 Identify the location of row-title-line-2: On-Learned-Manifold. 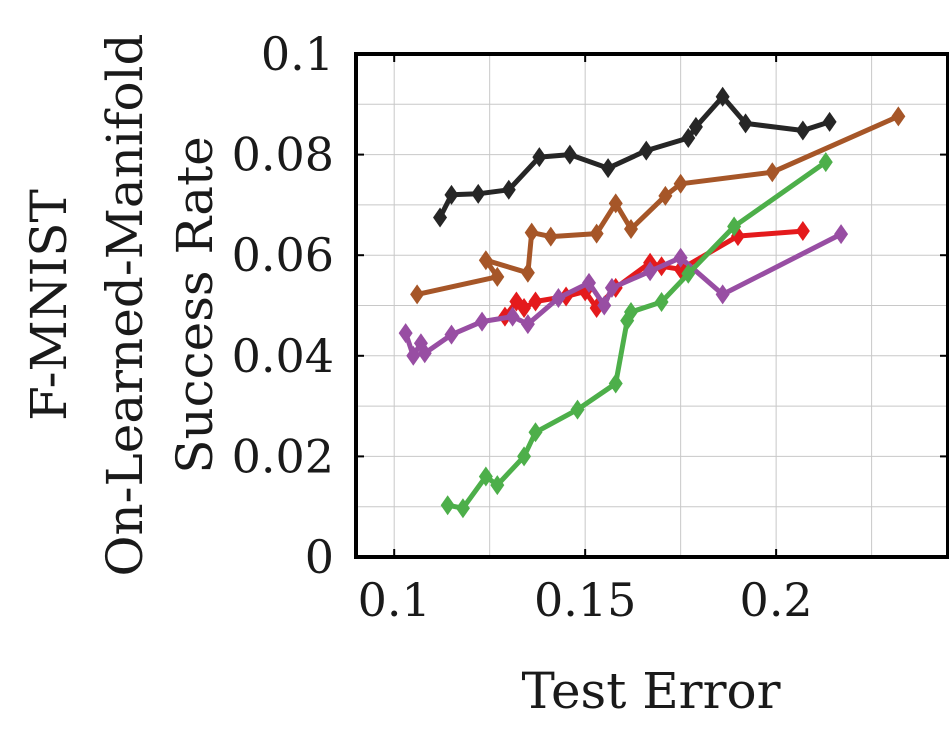
(125, 304).